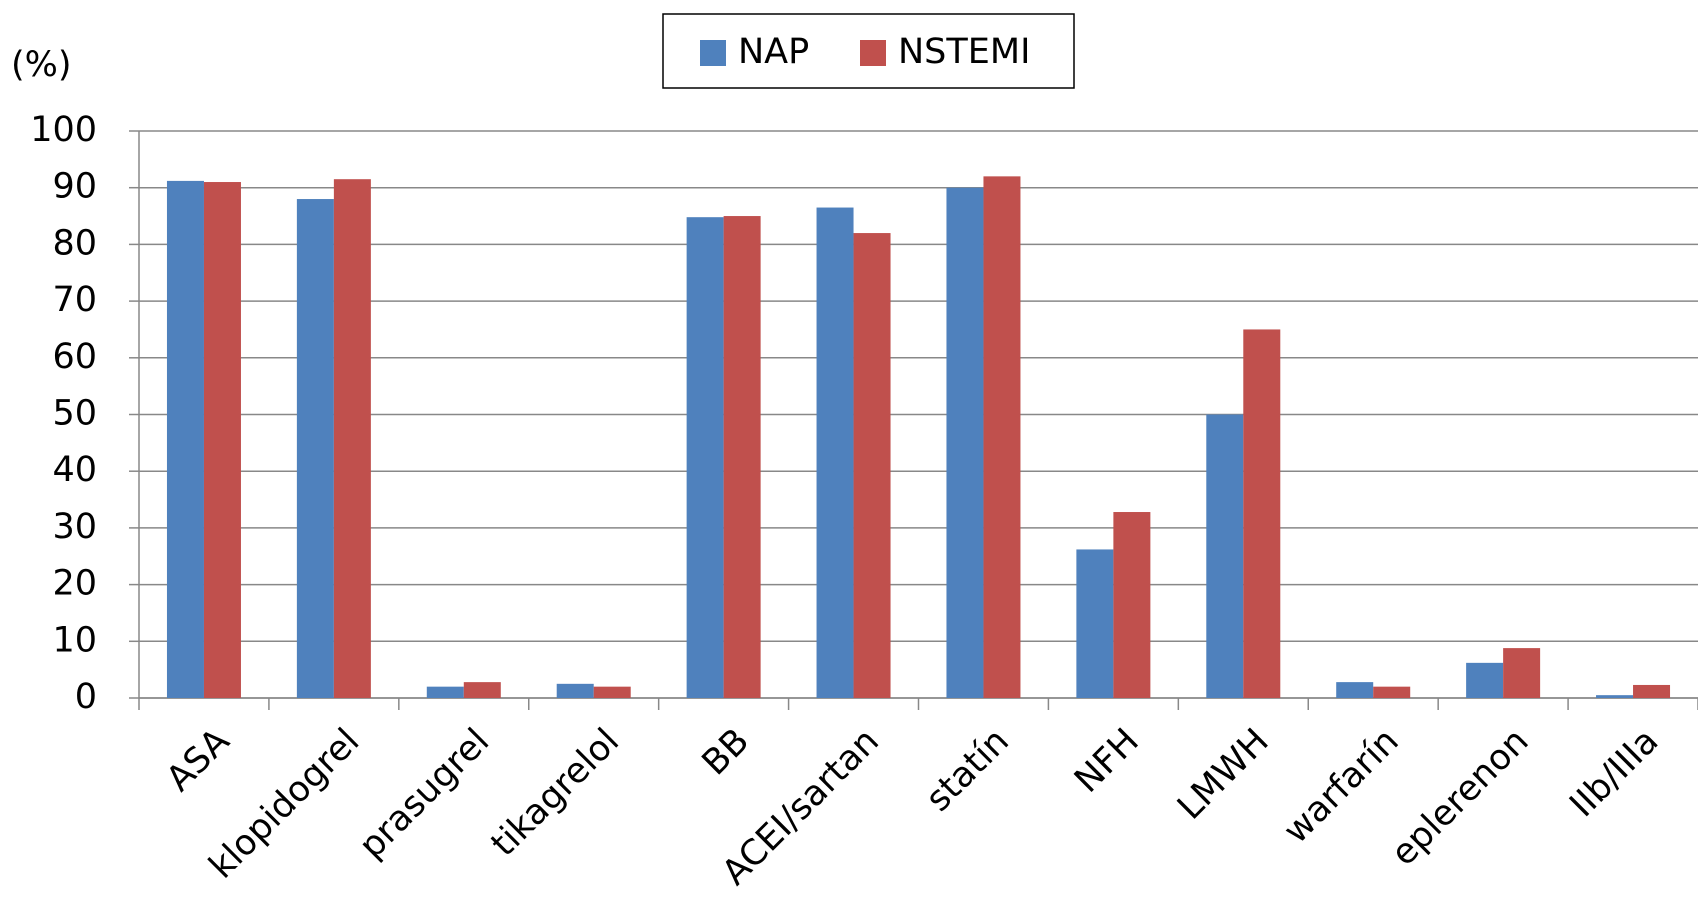 The width and height of the screenshot is (1698, 924). Describe the element at coordinates (74, 357) in the screenshot. I see `y-tick-label: 60` at that location.